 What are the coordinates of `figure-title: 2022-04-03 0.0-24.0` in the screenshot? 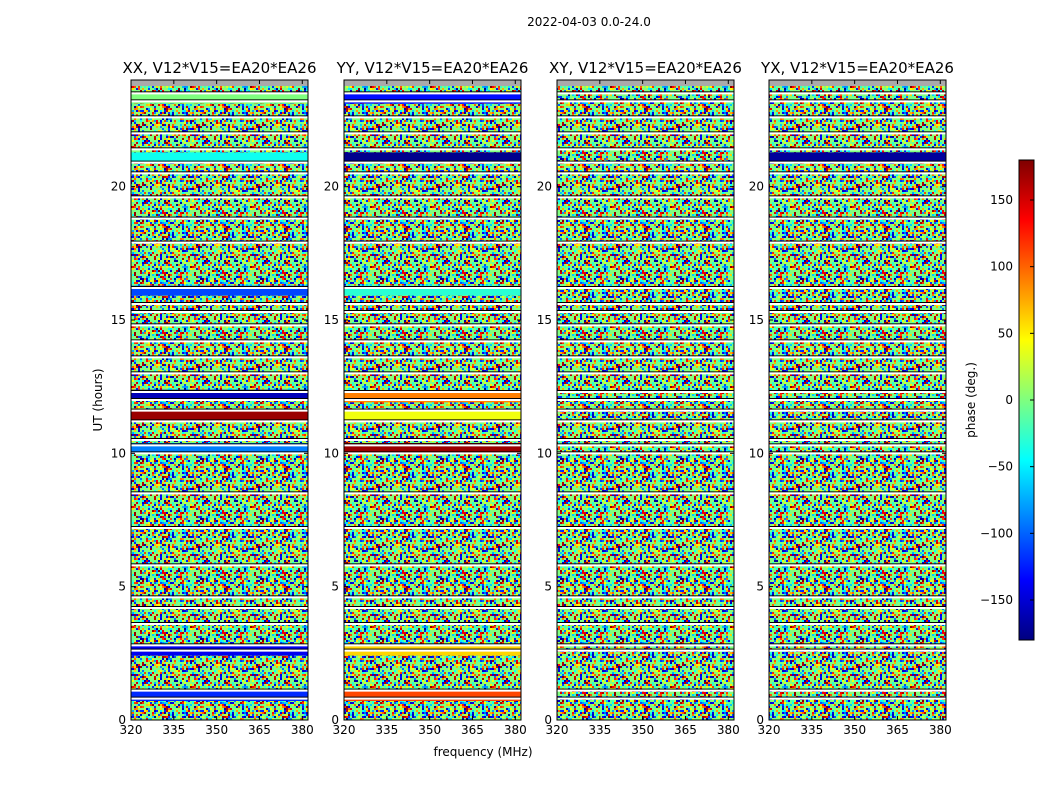 It's located at (589, 22).